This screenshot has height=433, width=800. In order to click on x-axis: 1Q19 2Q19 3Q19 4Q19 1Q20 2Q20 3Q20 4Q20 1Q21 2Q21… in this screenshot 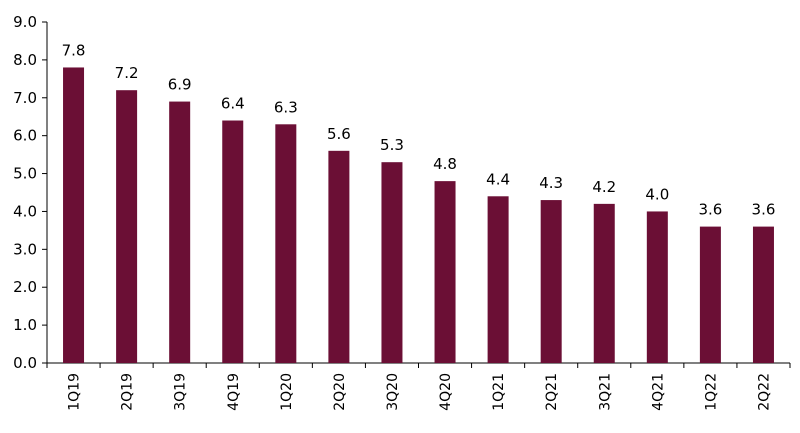, I will do `click(418, 386)`.